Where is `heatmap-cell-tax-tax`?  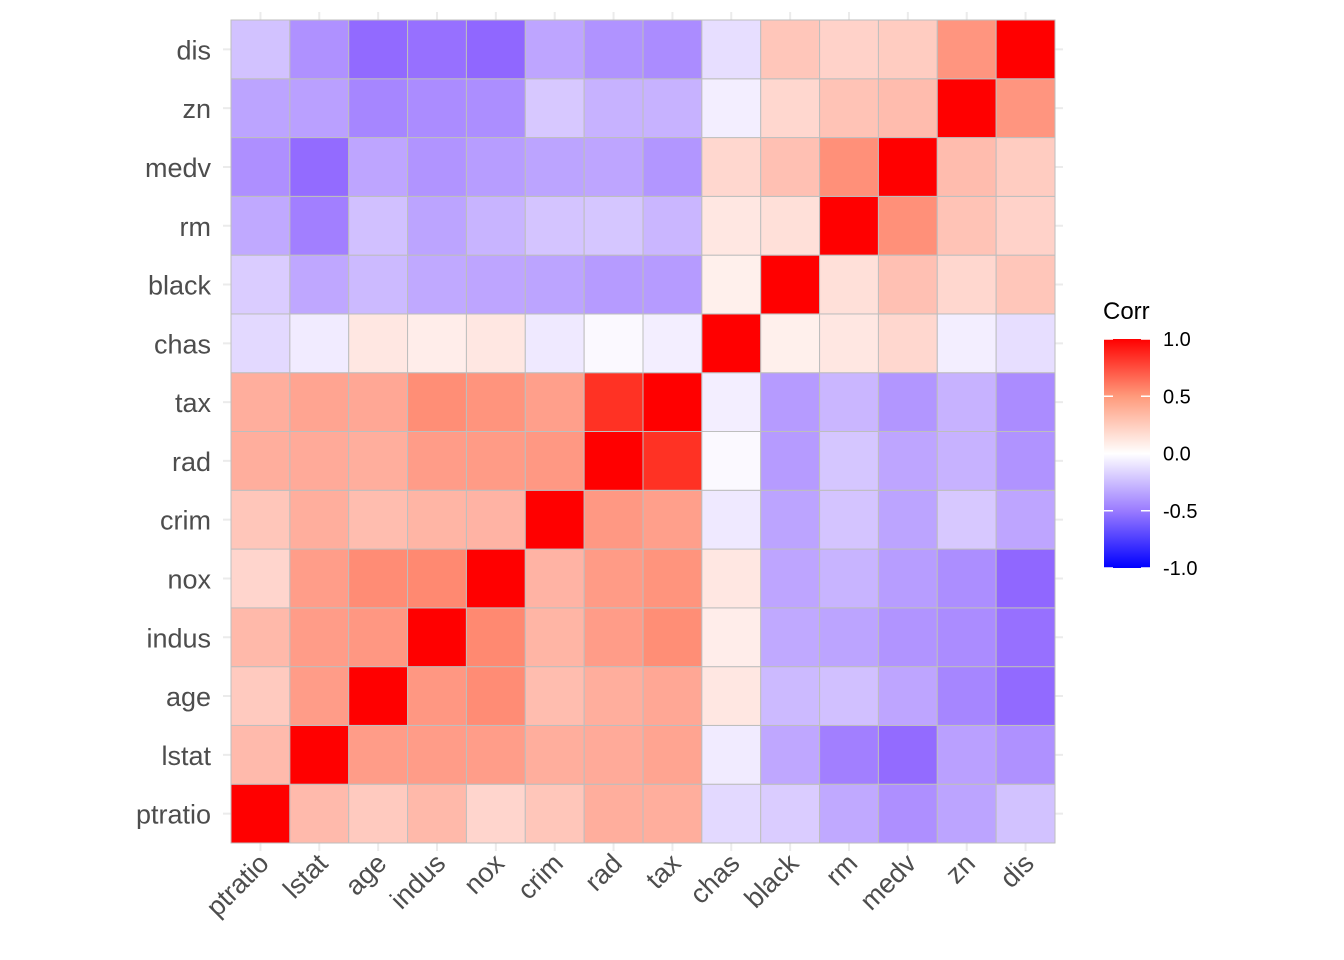
heatmap-cell-tax-tax is located at coordinates (672, 402).